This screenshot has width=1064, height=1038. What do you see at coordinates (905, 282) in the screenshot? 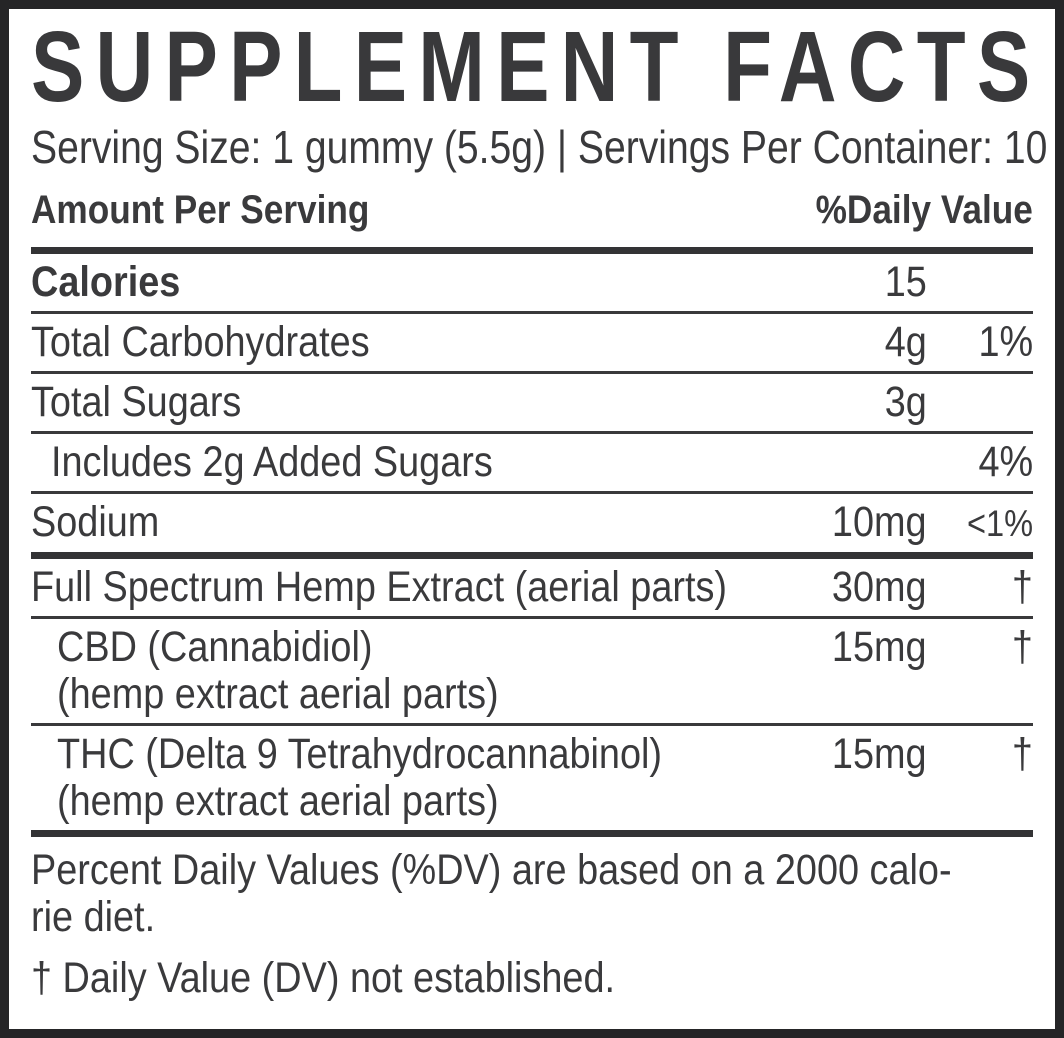
I see `nutrient-amount: 15` at bounding box center [905, 282].